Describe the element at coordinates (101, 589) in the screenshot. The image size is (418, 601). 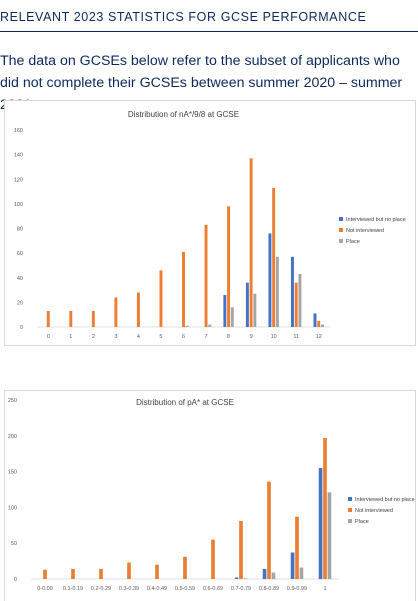
I see `pastar-x-tick-2: 0.2-0.29` at that location.